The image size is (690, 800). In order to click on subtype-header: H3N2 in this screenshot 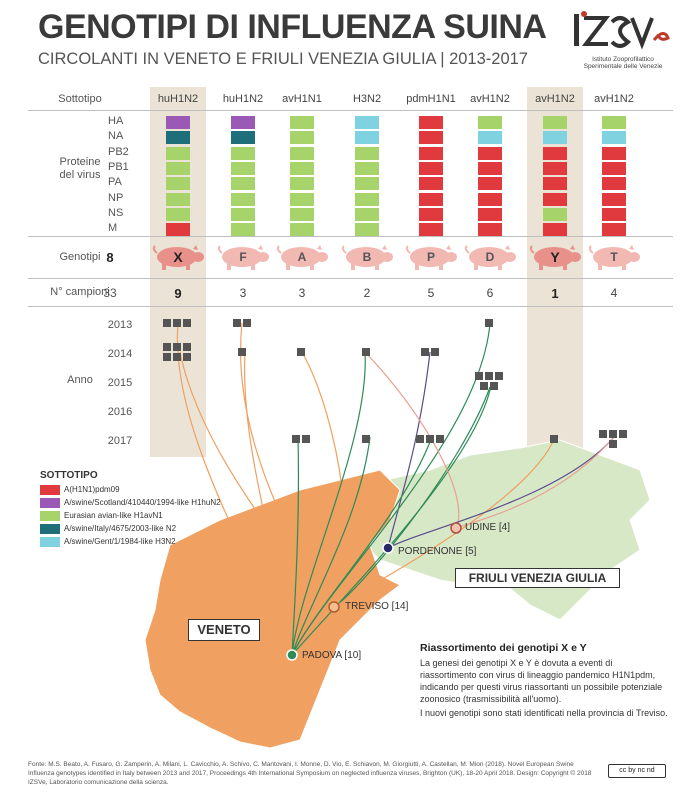, I will do `click(367, 99)`.